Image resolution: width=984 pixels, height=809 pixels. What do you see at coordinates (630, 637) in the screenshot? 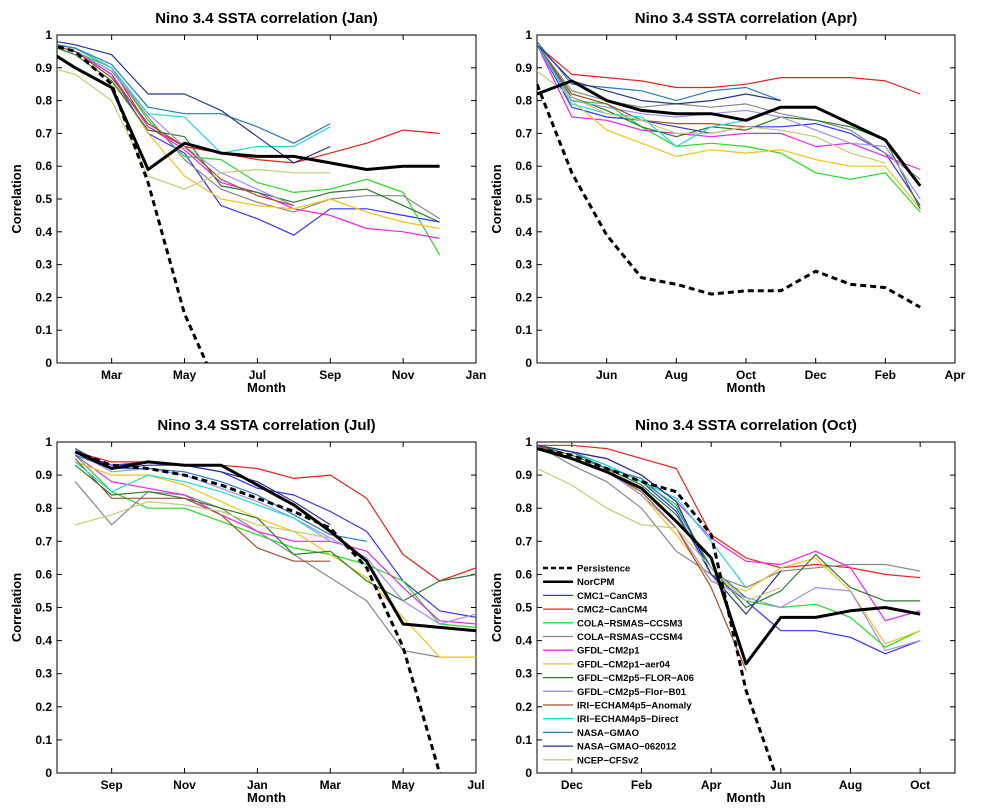
I see `legend-entry: COLA−RSMAS−CCSM4` at bounding box center [630, 637].